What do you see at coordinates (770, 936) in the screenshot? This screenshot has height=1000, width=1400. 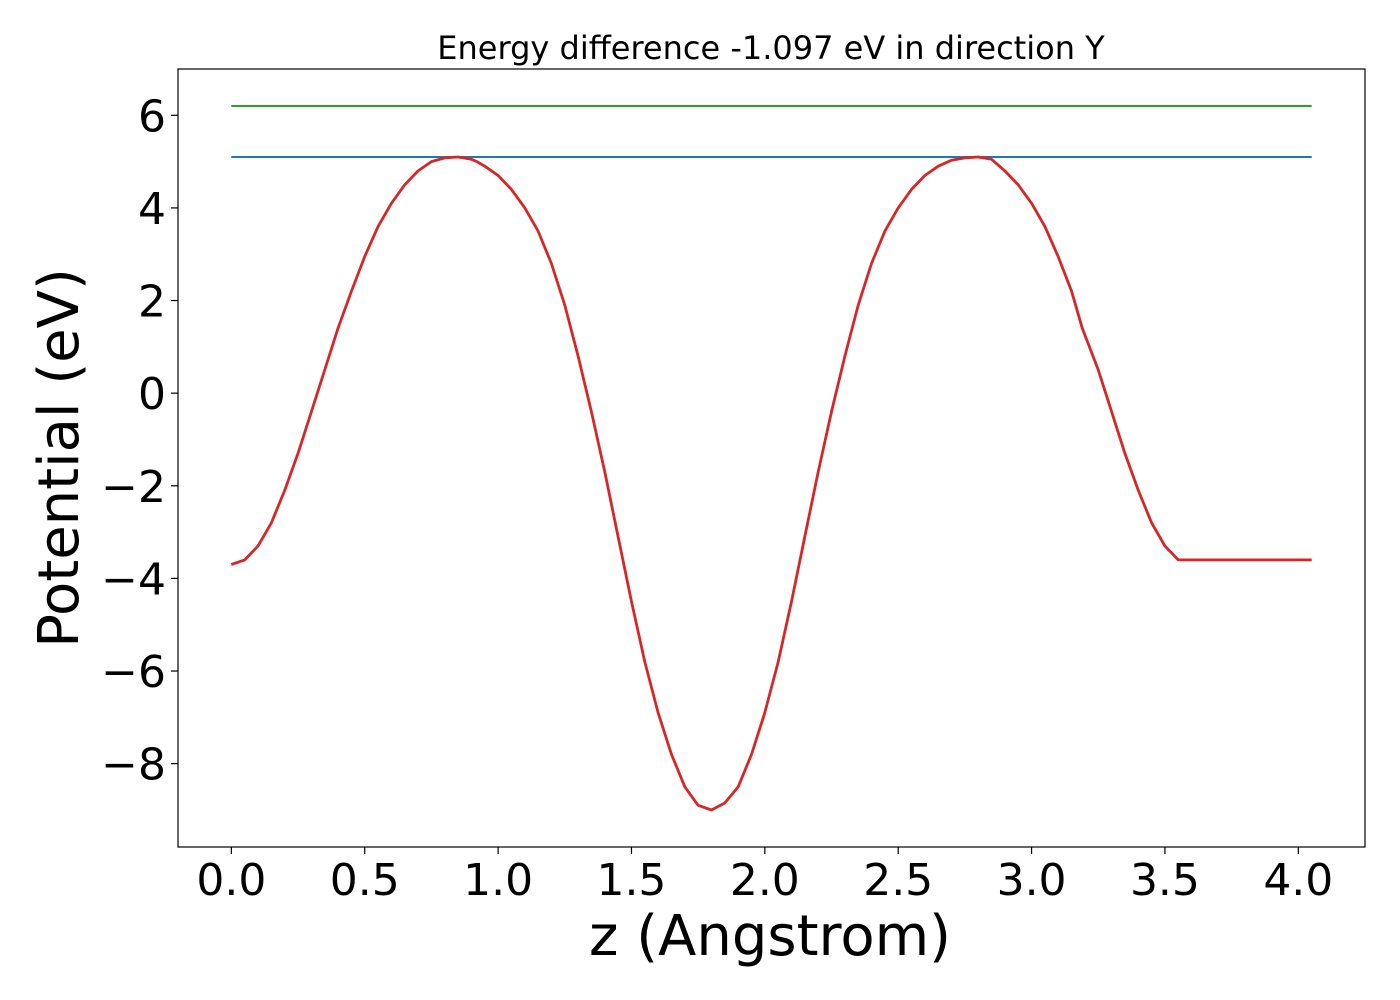 I see `x-axis-label: z (Angstrom)` at bounding box center [770, 936].